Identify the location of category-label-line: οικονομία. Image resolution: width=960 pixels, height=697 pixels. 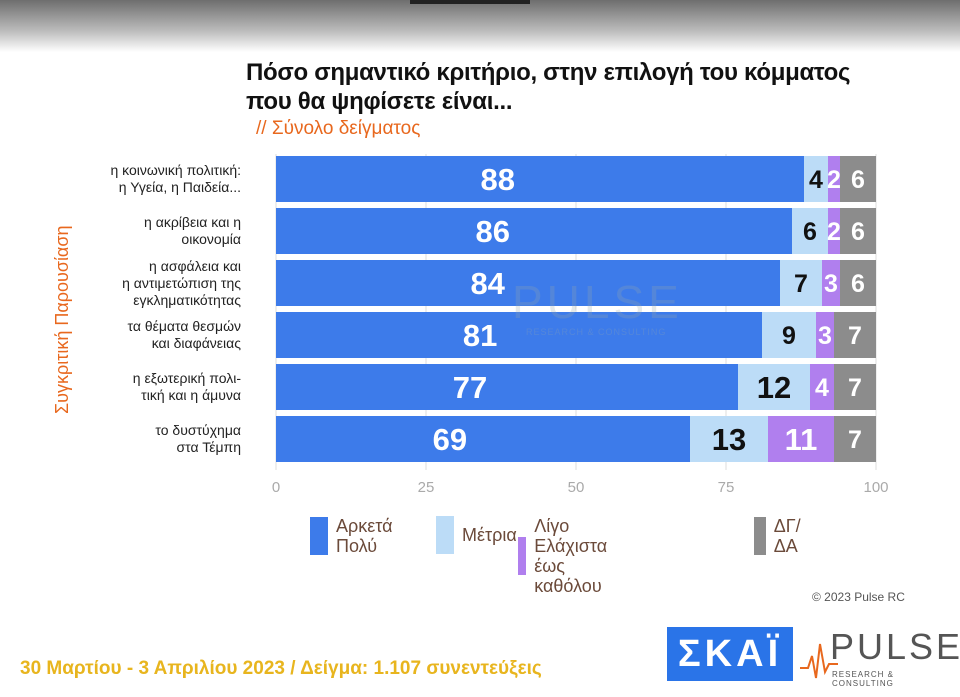
(211, 239).